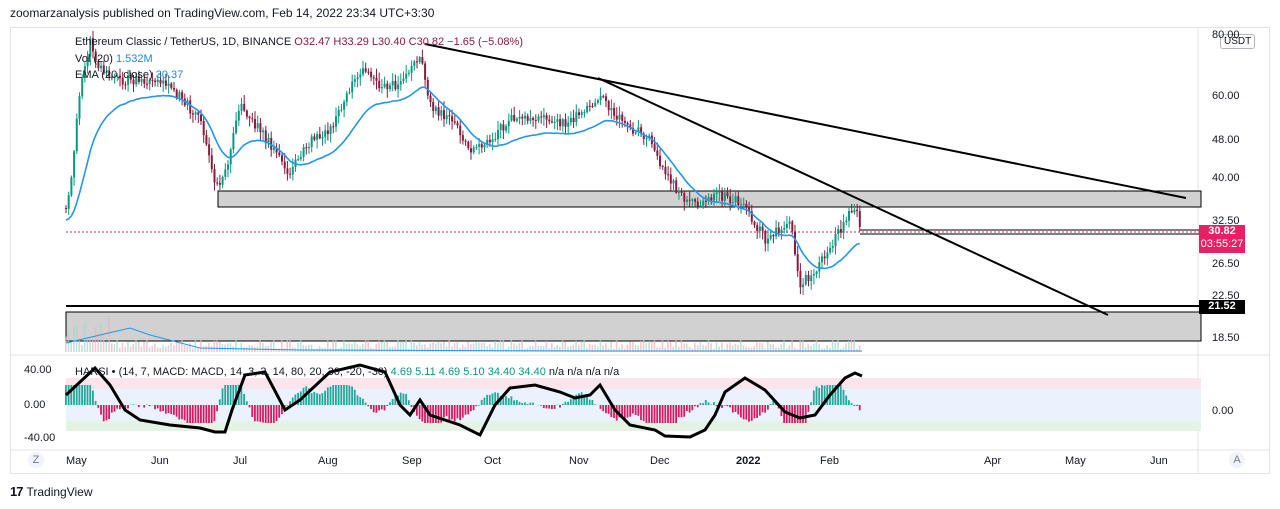  Describe the element at coordinates (38, 370) in the screenshot. I see `osc-tick-label: 40.00` at that location.